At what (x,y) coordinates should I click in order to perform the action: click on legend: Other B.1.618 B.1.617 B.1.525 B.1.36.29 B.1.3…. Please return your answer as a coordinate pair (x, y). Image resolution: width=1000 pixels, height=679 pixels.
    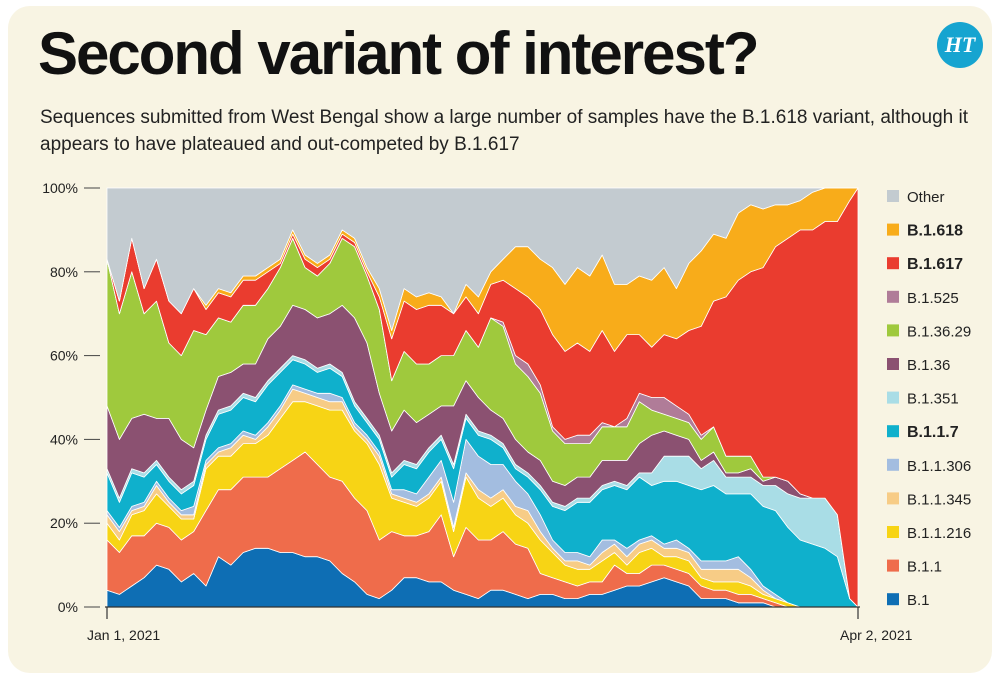
    Looking at the image, I should click on (929, 399).